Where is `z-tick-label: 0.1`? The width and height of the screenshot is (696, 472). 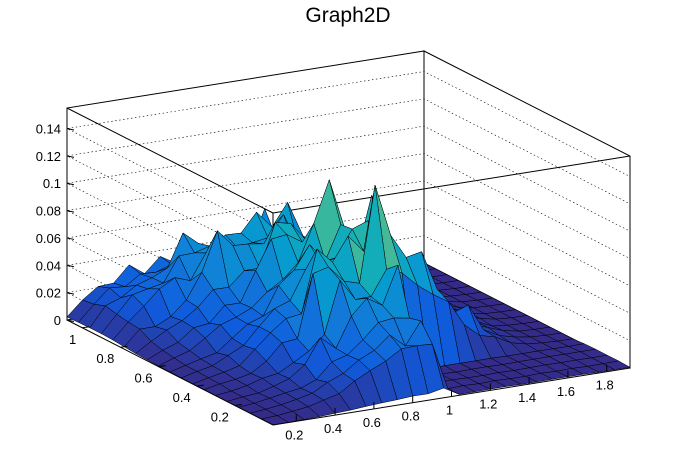
z-tick-label: 0.1 is located at coordinates (52, 183).